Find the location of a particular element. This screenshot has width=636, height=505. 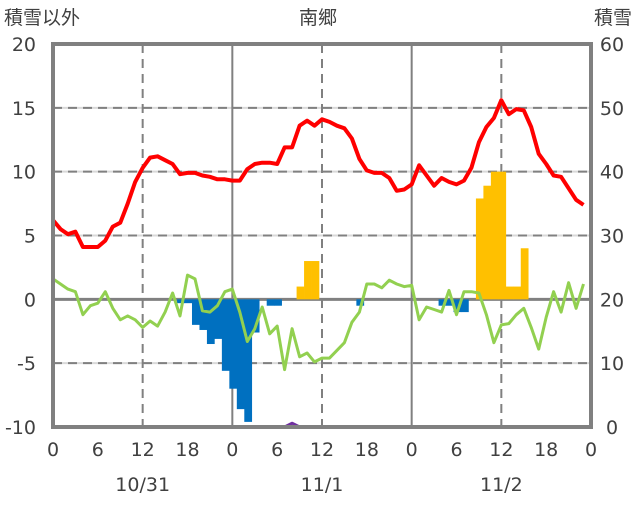

right-tick-label: 0 is located at coordinates (612, 428).